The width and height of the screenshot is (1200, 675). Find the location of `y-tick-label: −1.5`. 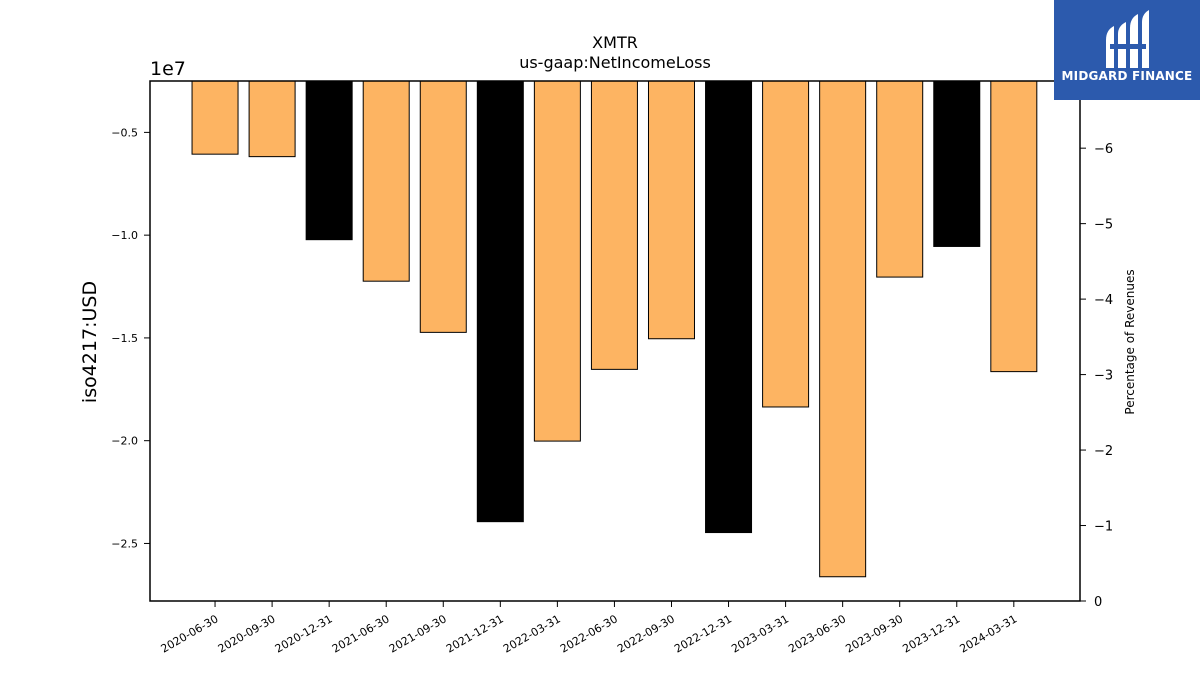

y-tick-label: −1.5 is located at coordinates (124, 338).